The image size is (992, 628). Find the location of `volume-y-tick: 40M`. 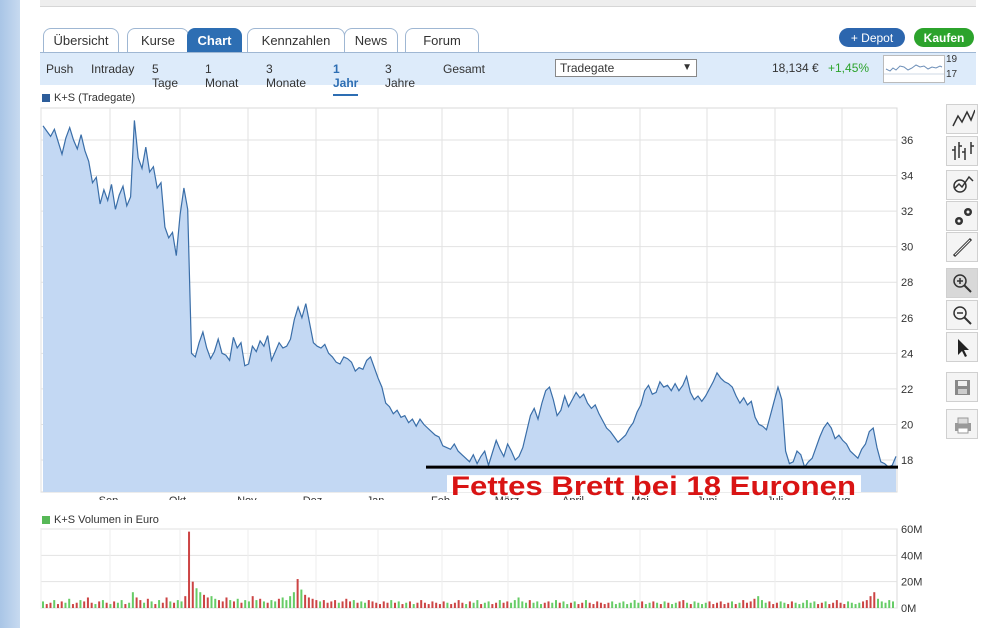

volume-y-tick: 40M is located at coordinates (911, 556).